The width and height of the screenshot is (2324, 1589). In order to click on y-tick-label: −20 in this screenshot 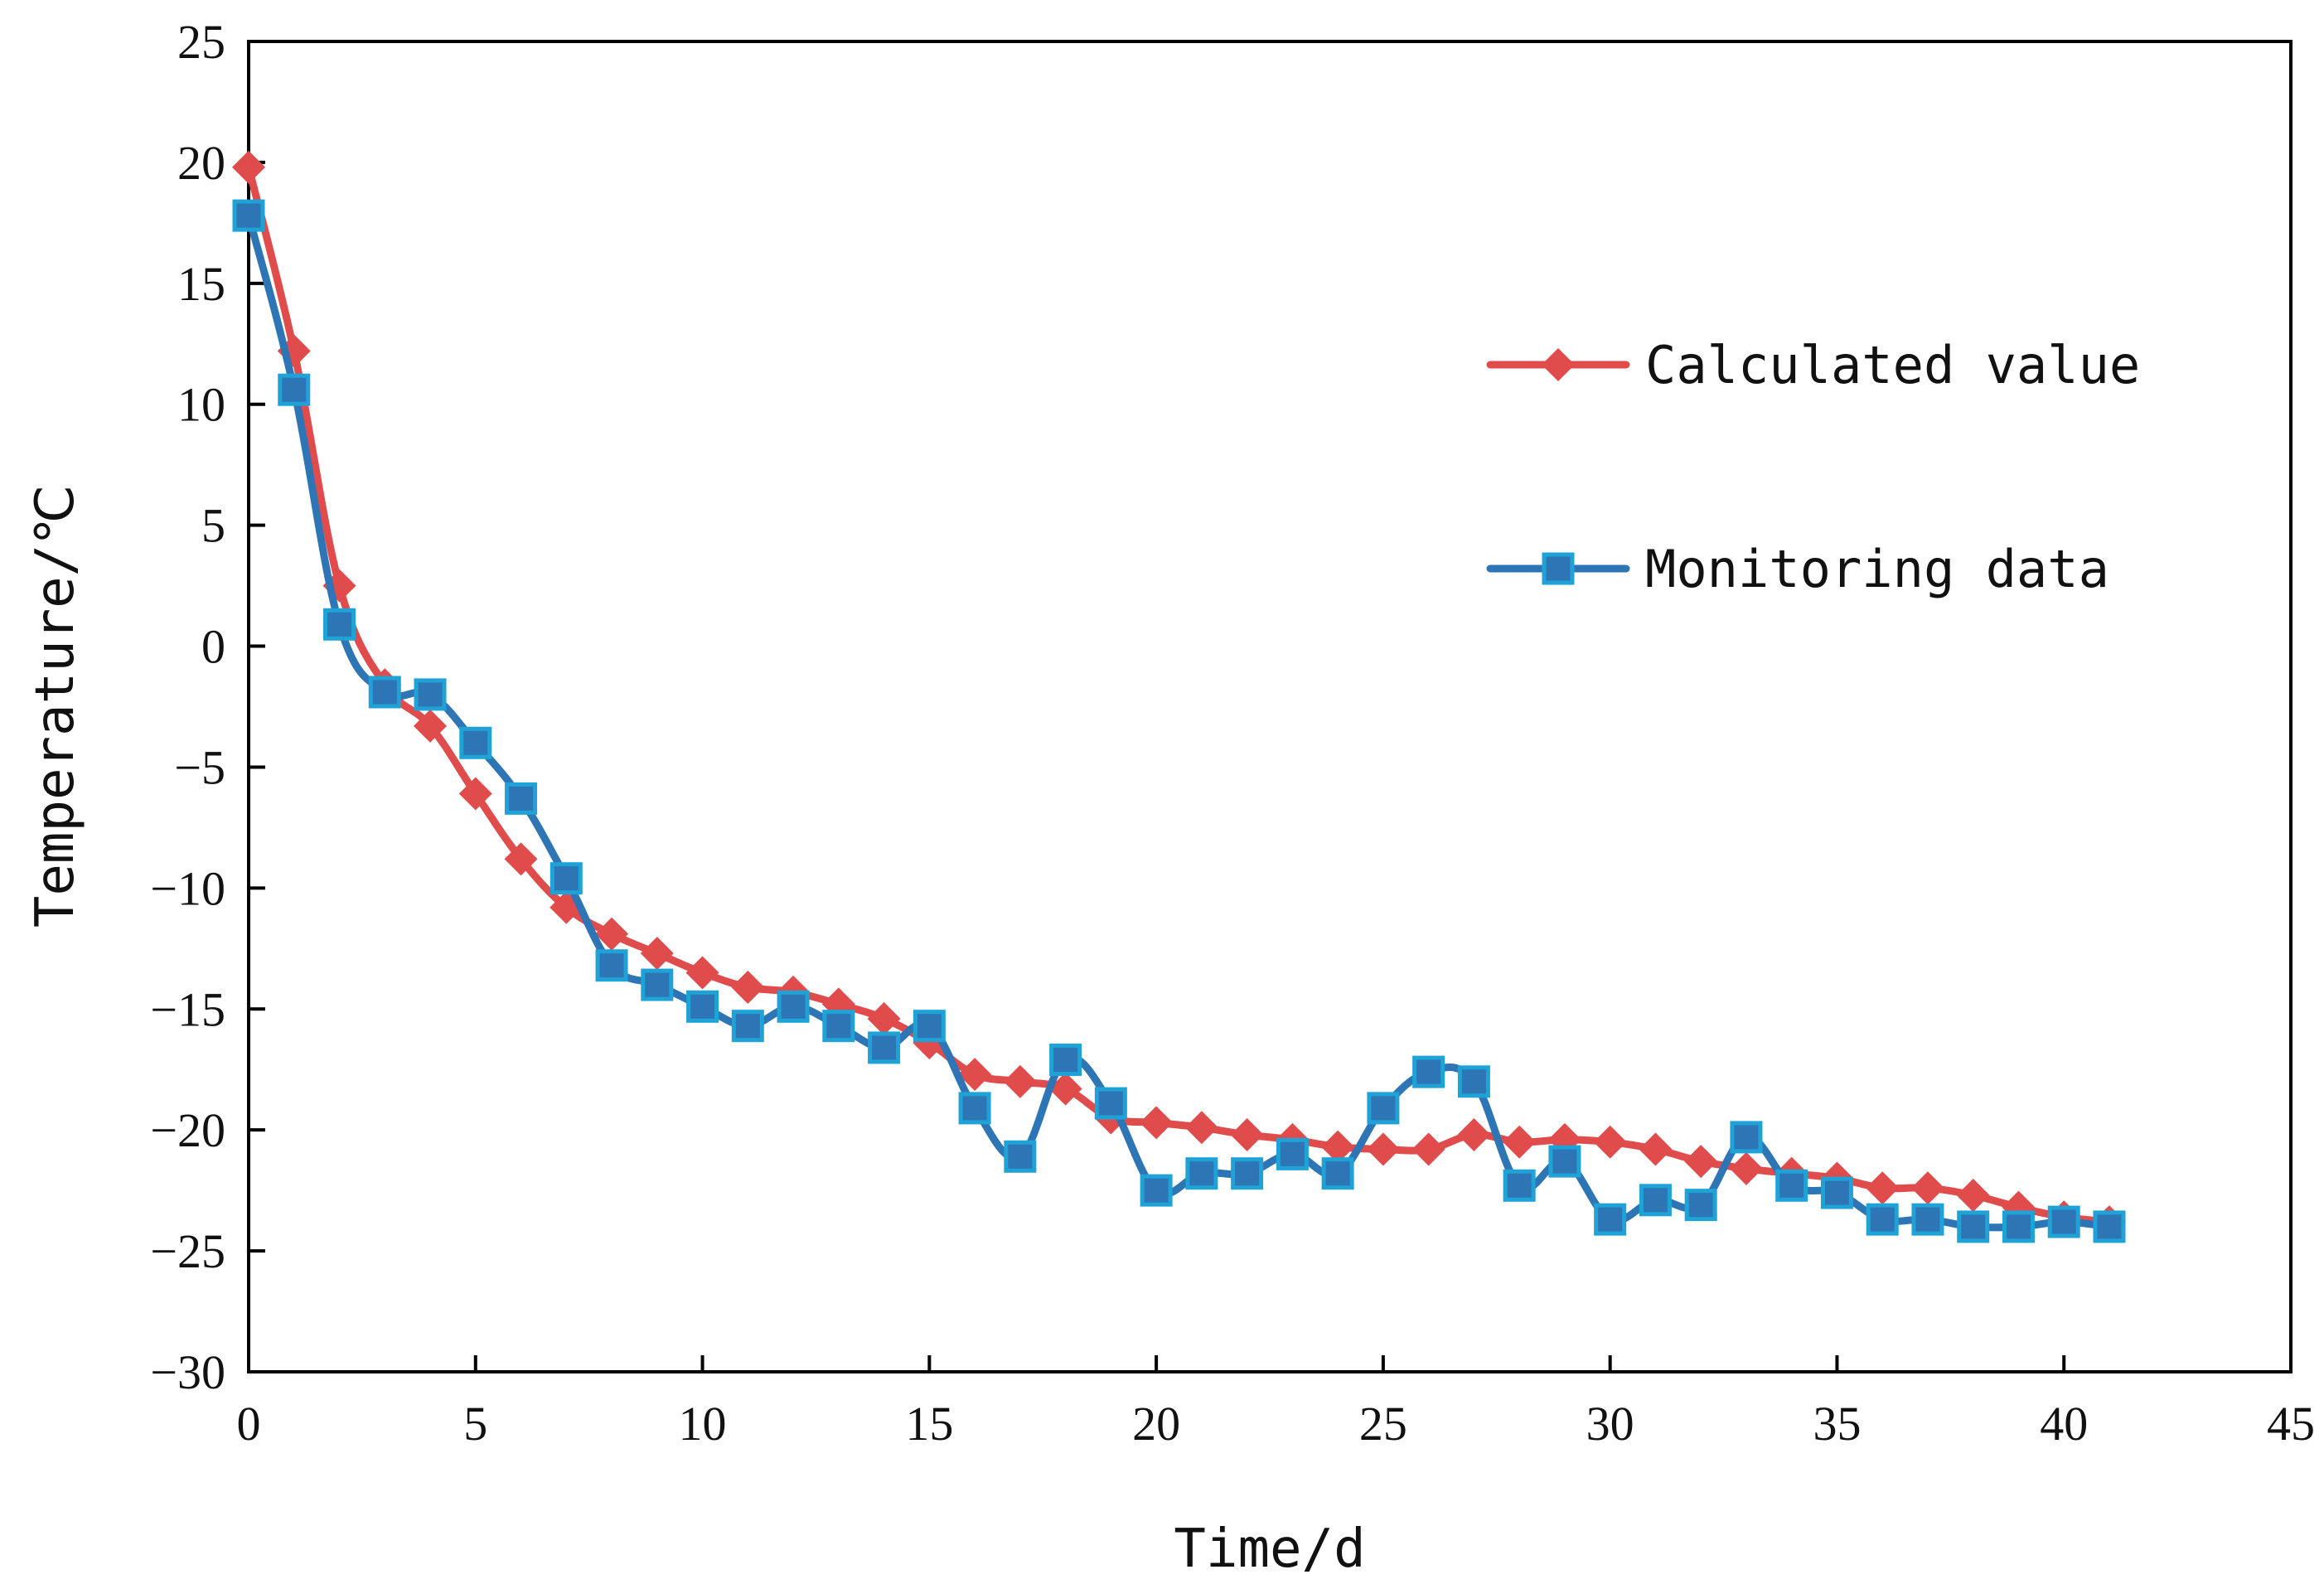, I will do `click(187, 1130)`.